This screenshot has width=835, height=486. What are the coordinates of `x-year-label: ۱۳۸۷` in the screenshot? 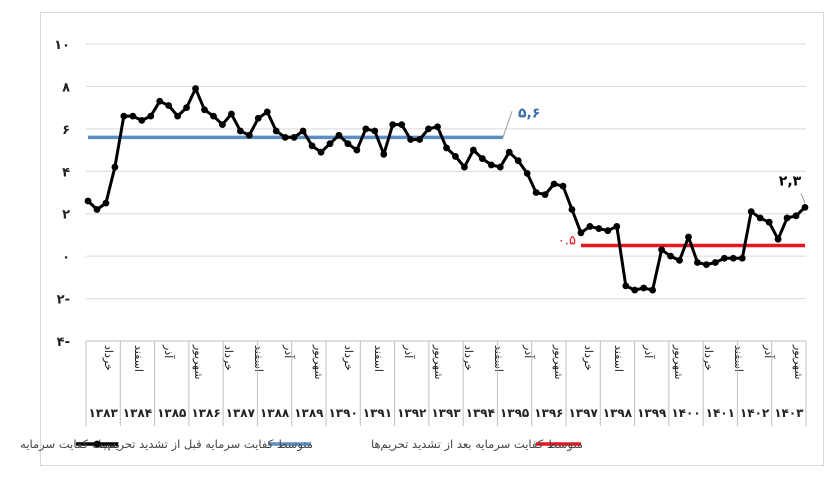 It's located at (241, 413).